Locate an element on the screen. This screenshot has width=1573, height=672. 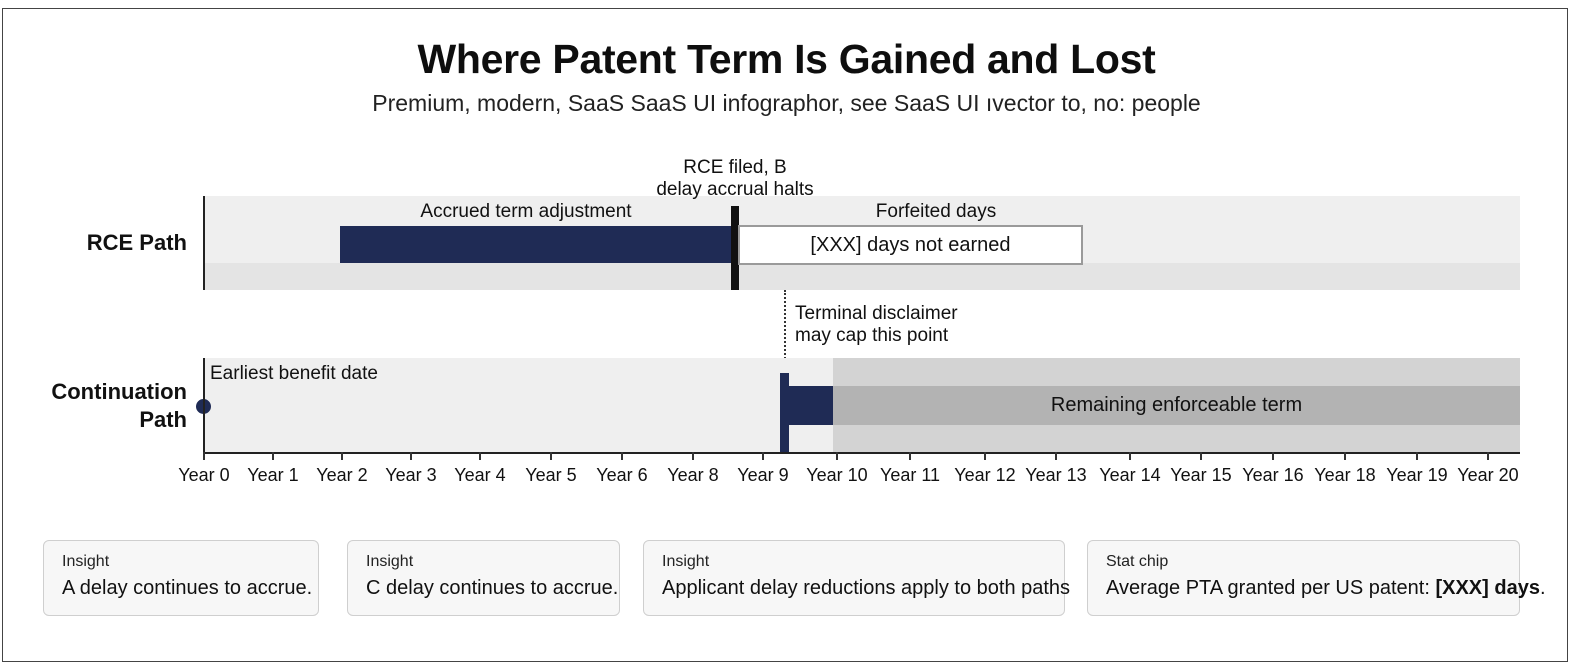
stat-chip-value: [XXX] days is located at coordinates (1487, 588).